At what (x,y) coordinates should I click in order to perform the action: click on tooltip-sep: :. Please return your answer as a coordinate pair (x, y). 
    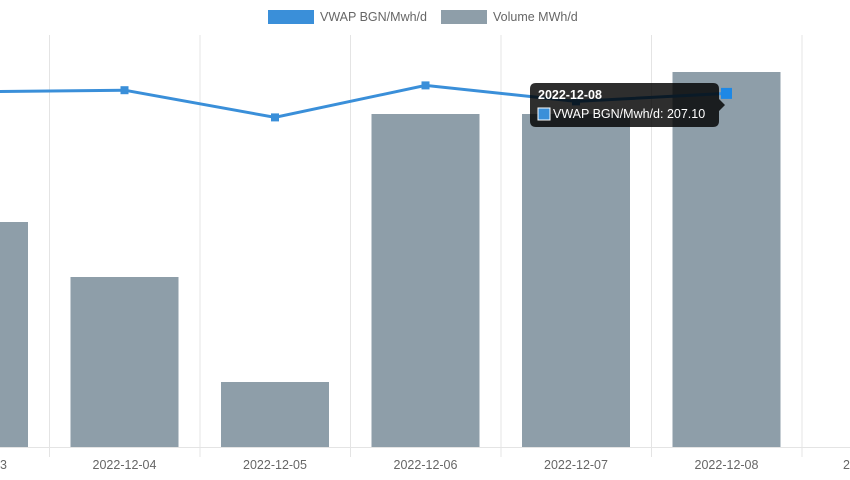
    Looking at the image, I should click on (663, 114).